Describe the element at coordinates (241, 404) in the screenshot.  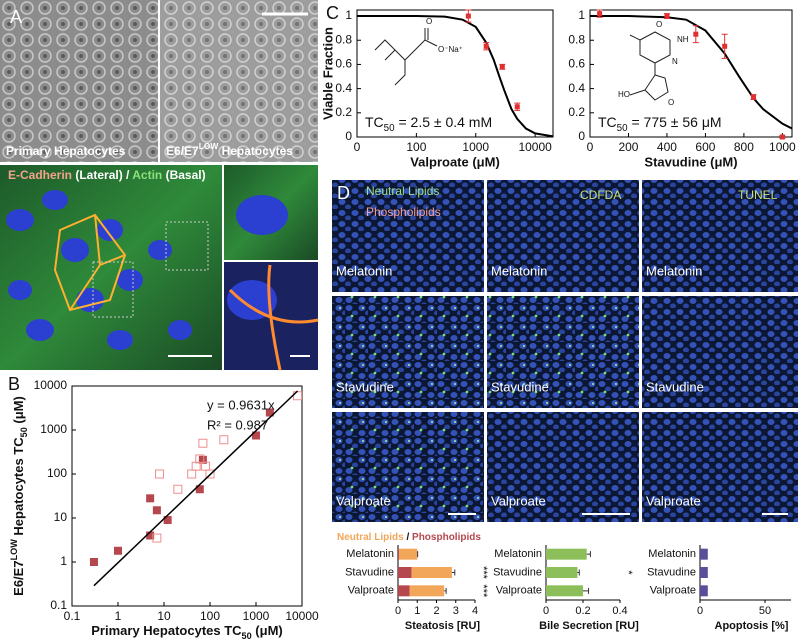
I see `fit-equation: y = 0.9631x` at that location.